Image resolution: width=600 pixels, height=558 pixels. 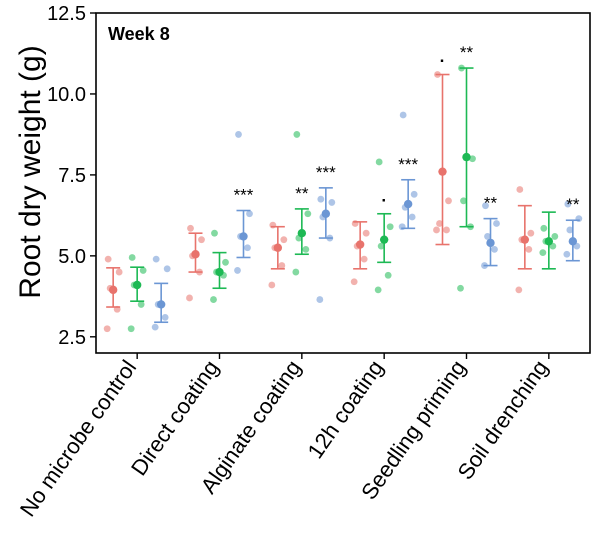 I want to click on y-tick-label: 10.0, so click(x=66, y=95).